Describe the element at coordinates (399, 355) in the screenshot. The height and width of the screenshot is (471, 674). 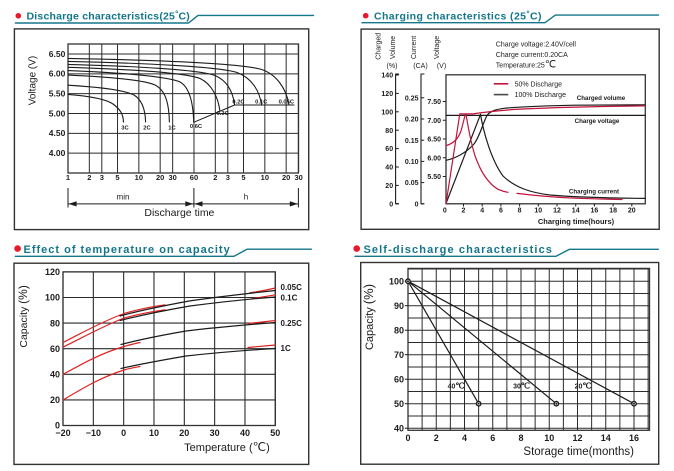
I see `svg-text: 70` at that location.